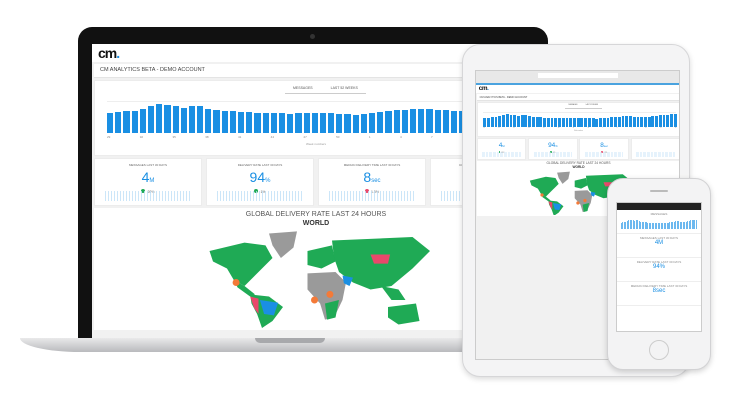 Image resolution: width=750 pixels, height=400 pixels. What do you see at coordinates (659, 350) in the screenshot?
I see `home-button` at bounding box center [659, 350].